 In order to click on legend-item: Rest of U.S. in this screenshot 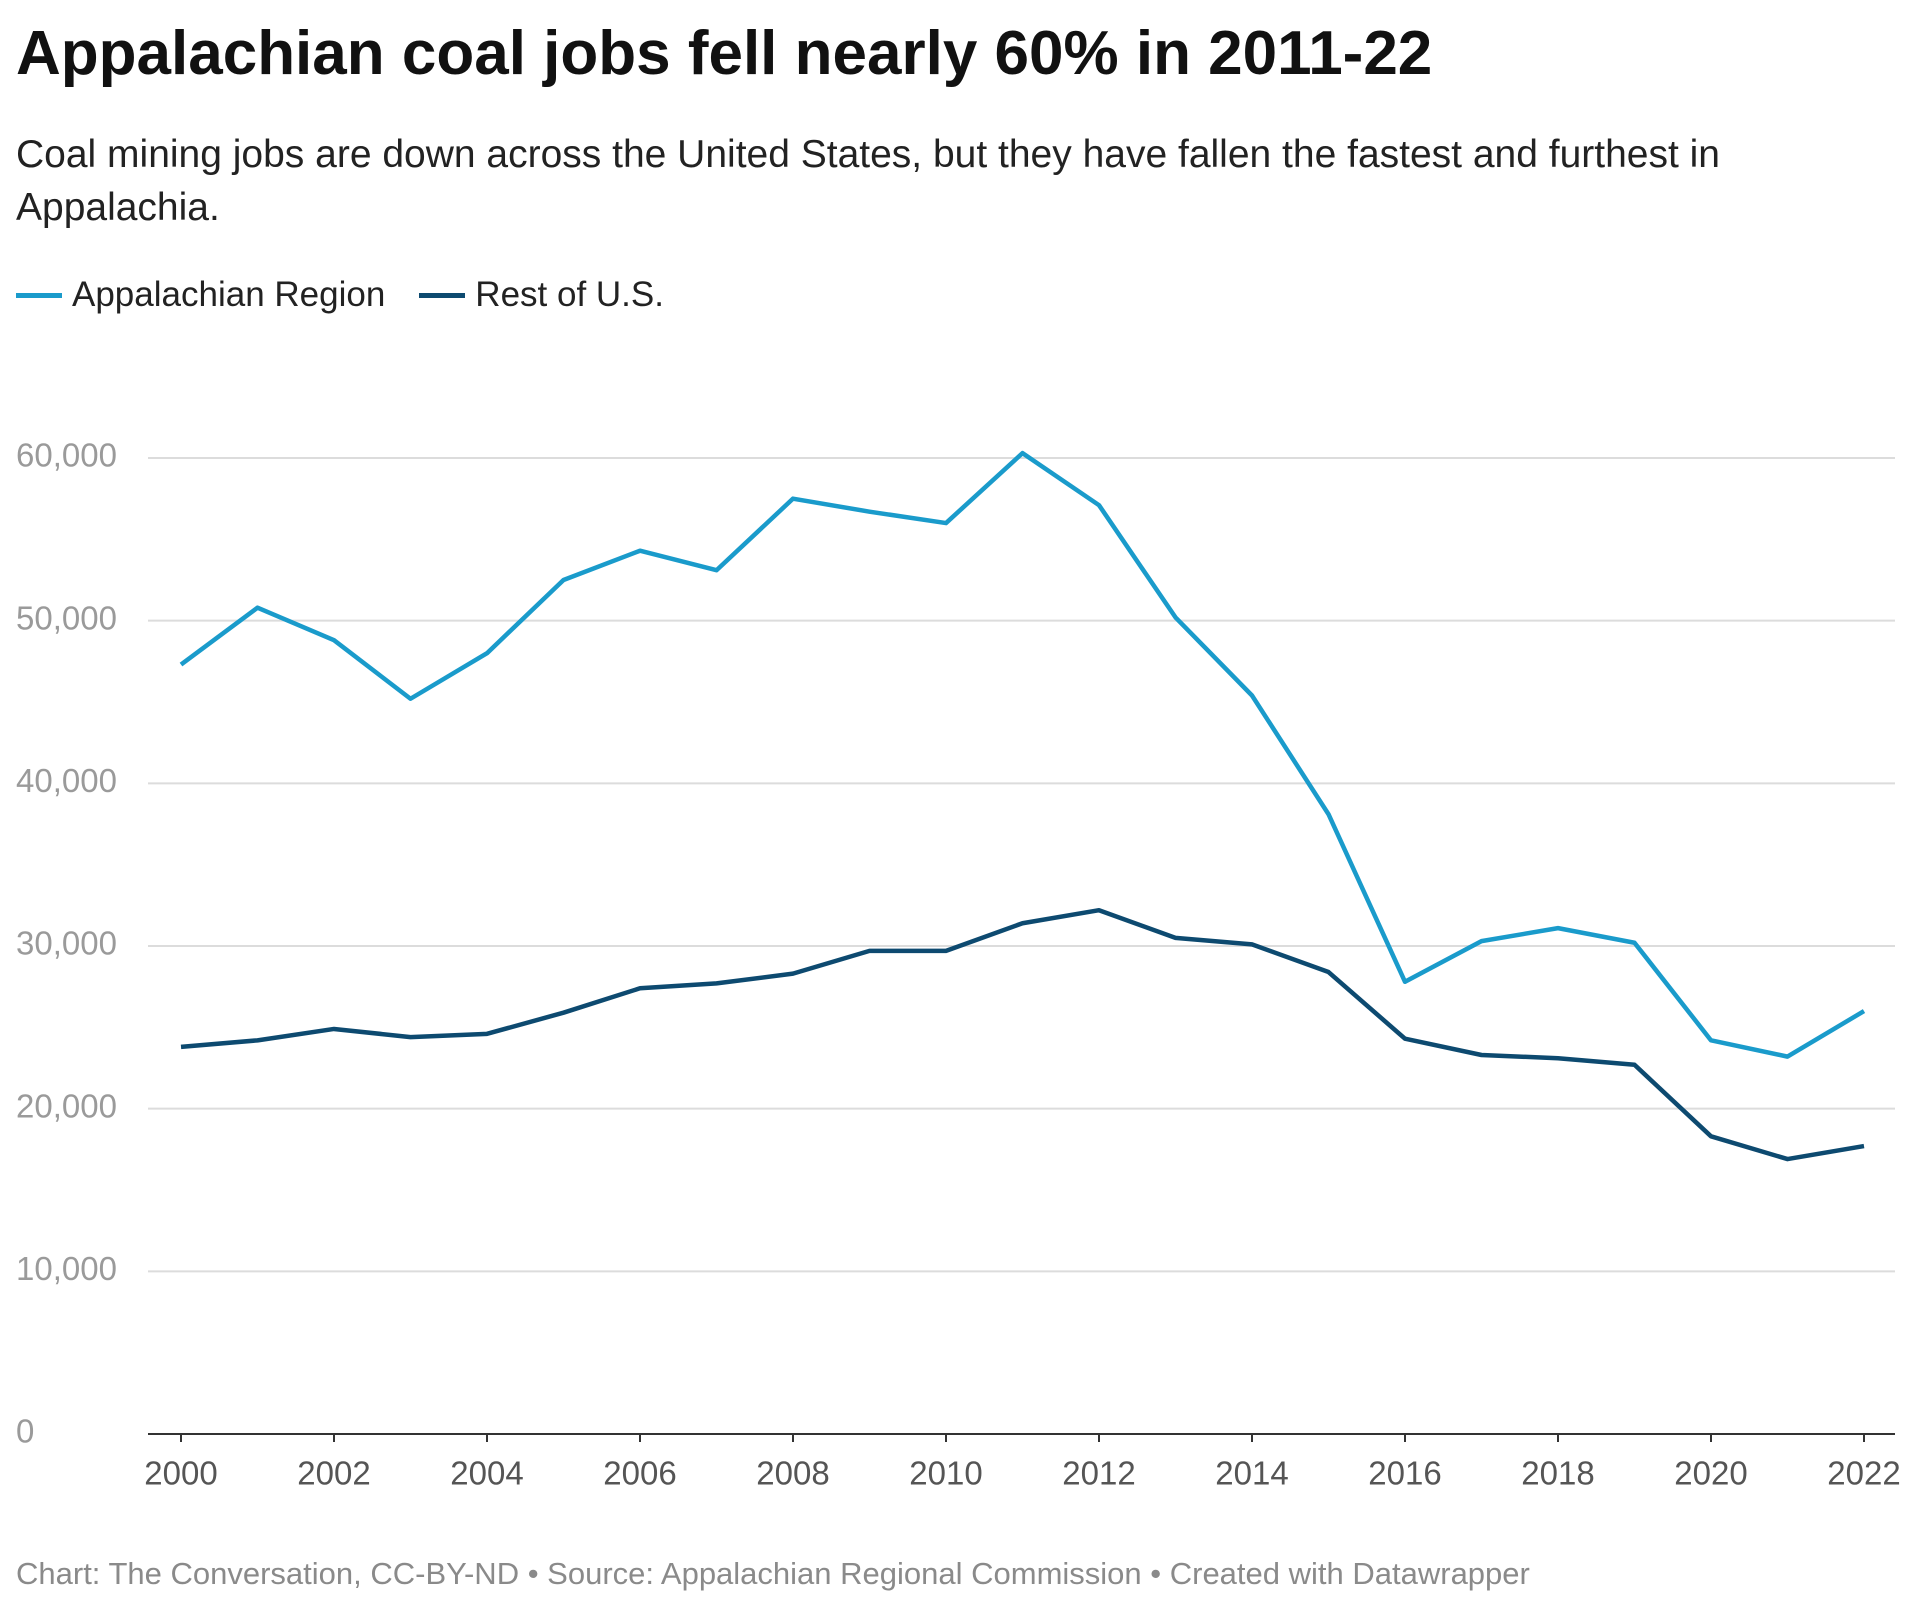, I will do `click(541, 295)`.